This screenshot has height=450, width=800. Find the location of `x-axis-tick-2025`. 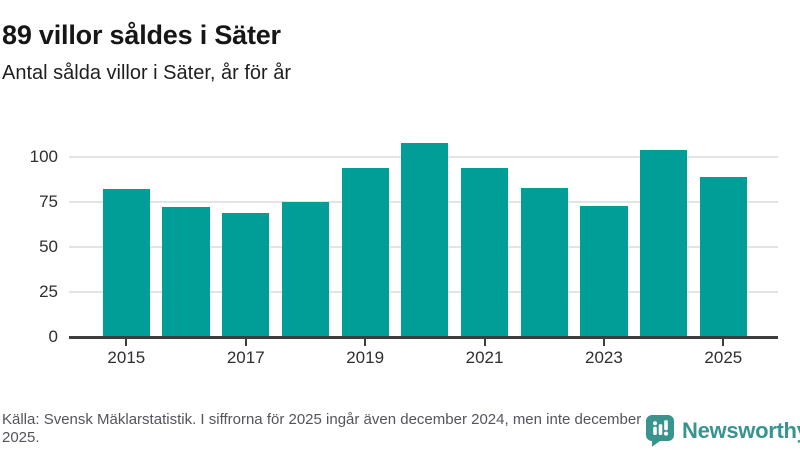

x-axis-tick-2025 is located at coordinates (723, 342).